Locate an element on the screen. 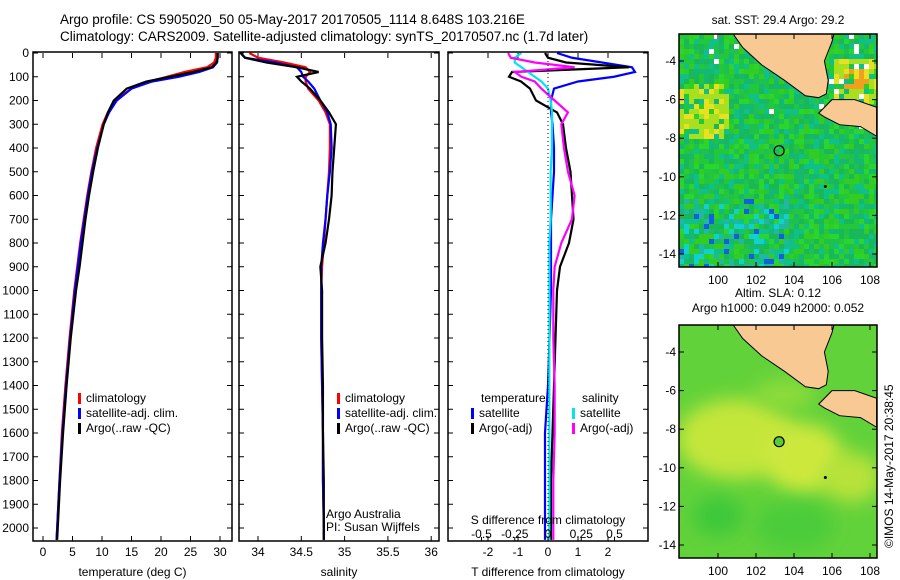  map-field is located at coordinates (778, 441).